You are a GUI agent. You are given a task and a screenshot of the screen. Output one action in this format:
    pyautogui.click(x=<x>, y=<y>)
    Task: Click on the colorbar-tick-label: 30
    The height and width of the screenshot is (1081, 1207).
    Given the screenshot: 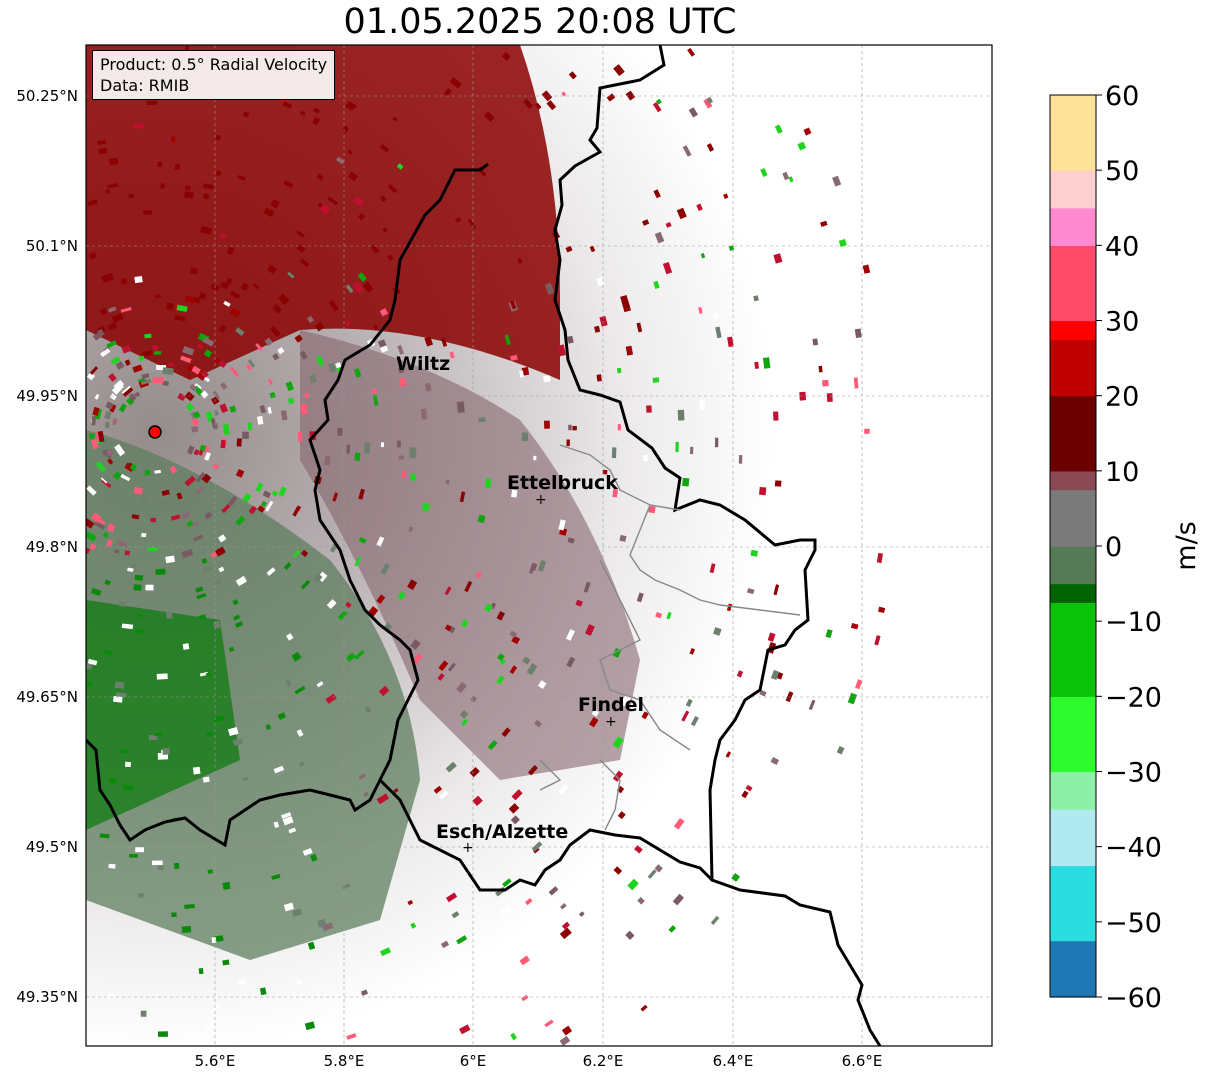 What is the action you would take?
    pyautogui.click(x=1122, y=322)
    